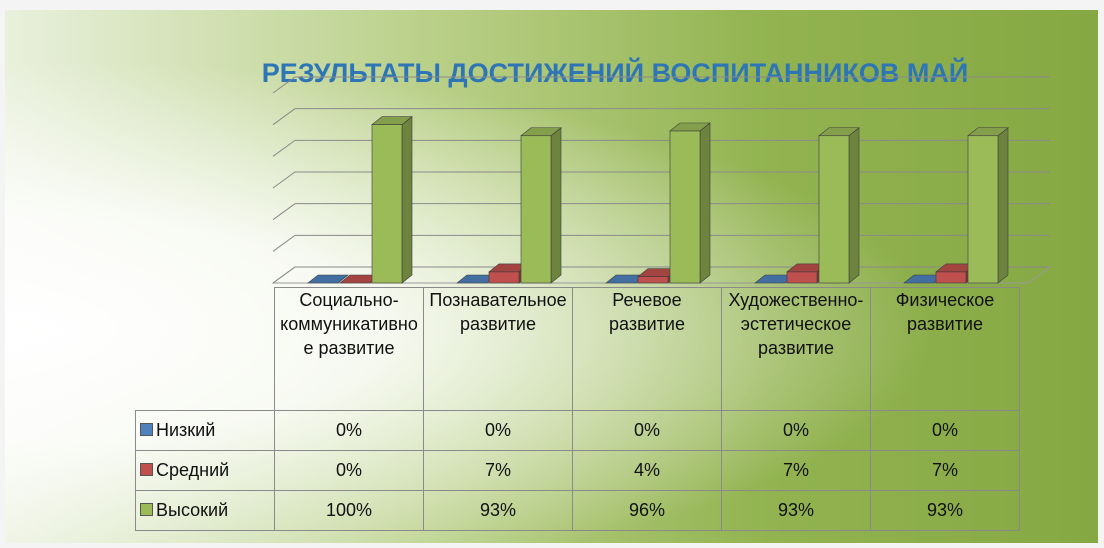  Describe the element at coordinates (945, 349) in the screenshot. I see `category-label: Физическое развитие` at that location.